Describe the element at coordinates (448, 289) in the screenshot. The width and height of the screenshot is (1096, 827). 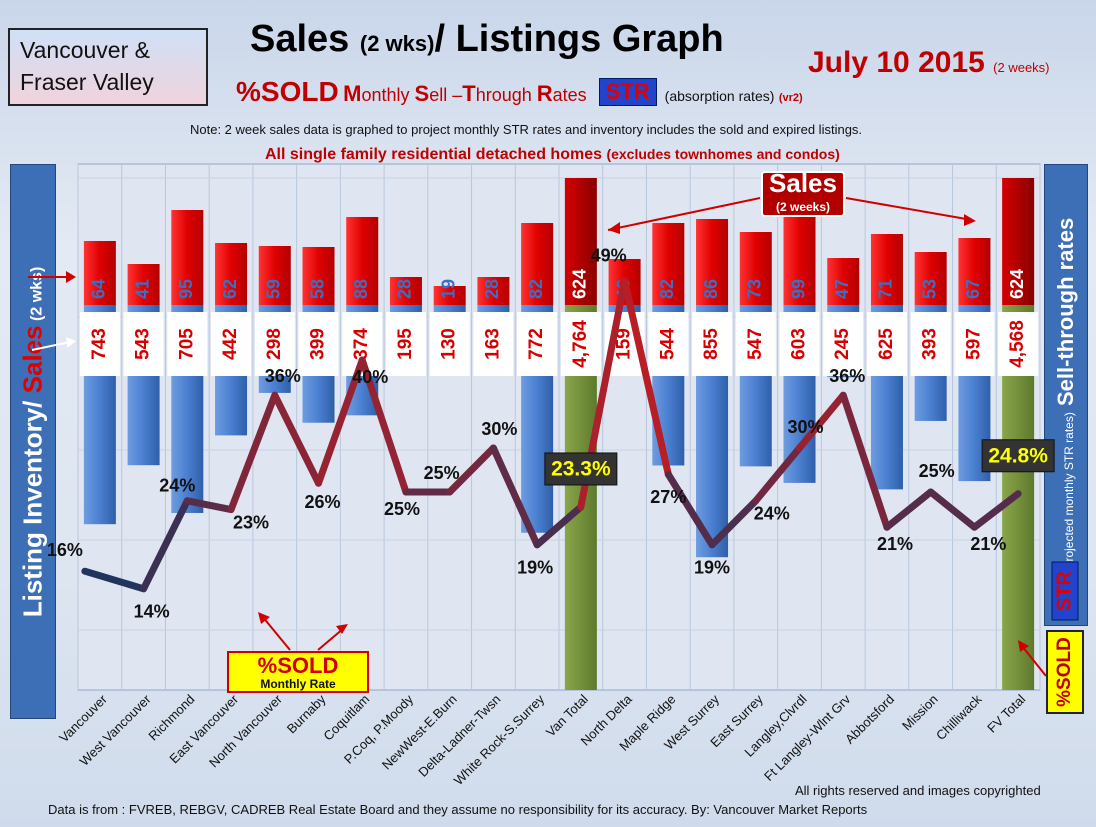
I see `sales-value-label: 19` at that location.